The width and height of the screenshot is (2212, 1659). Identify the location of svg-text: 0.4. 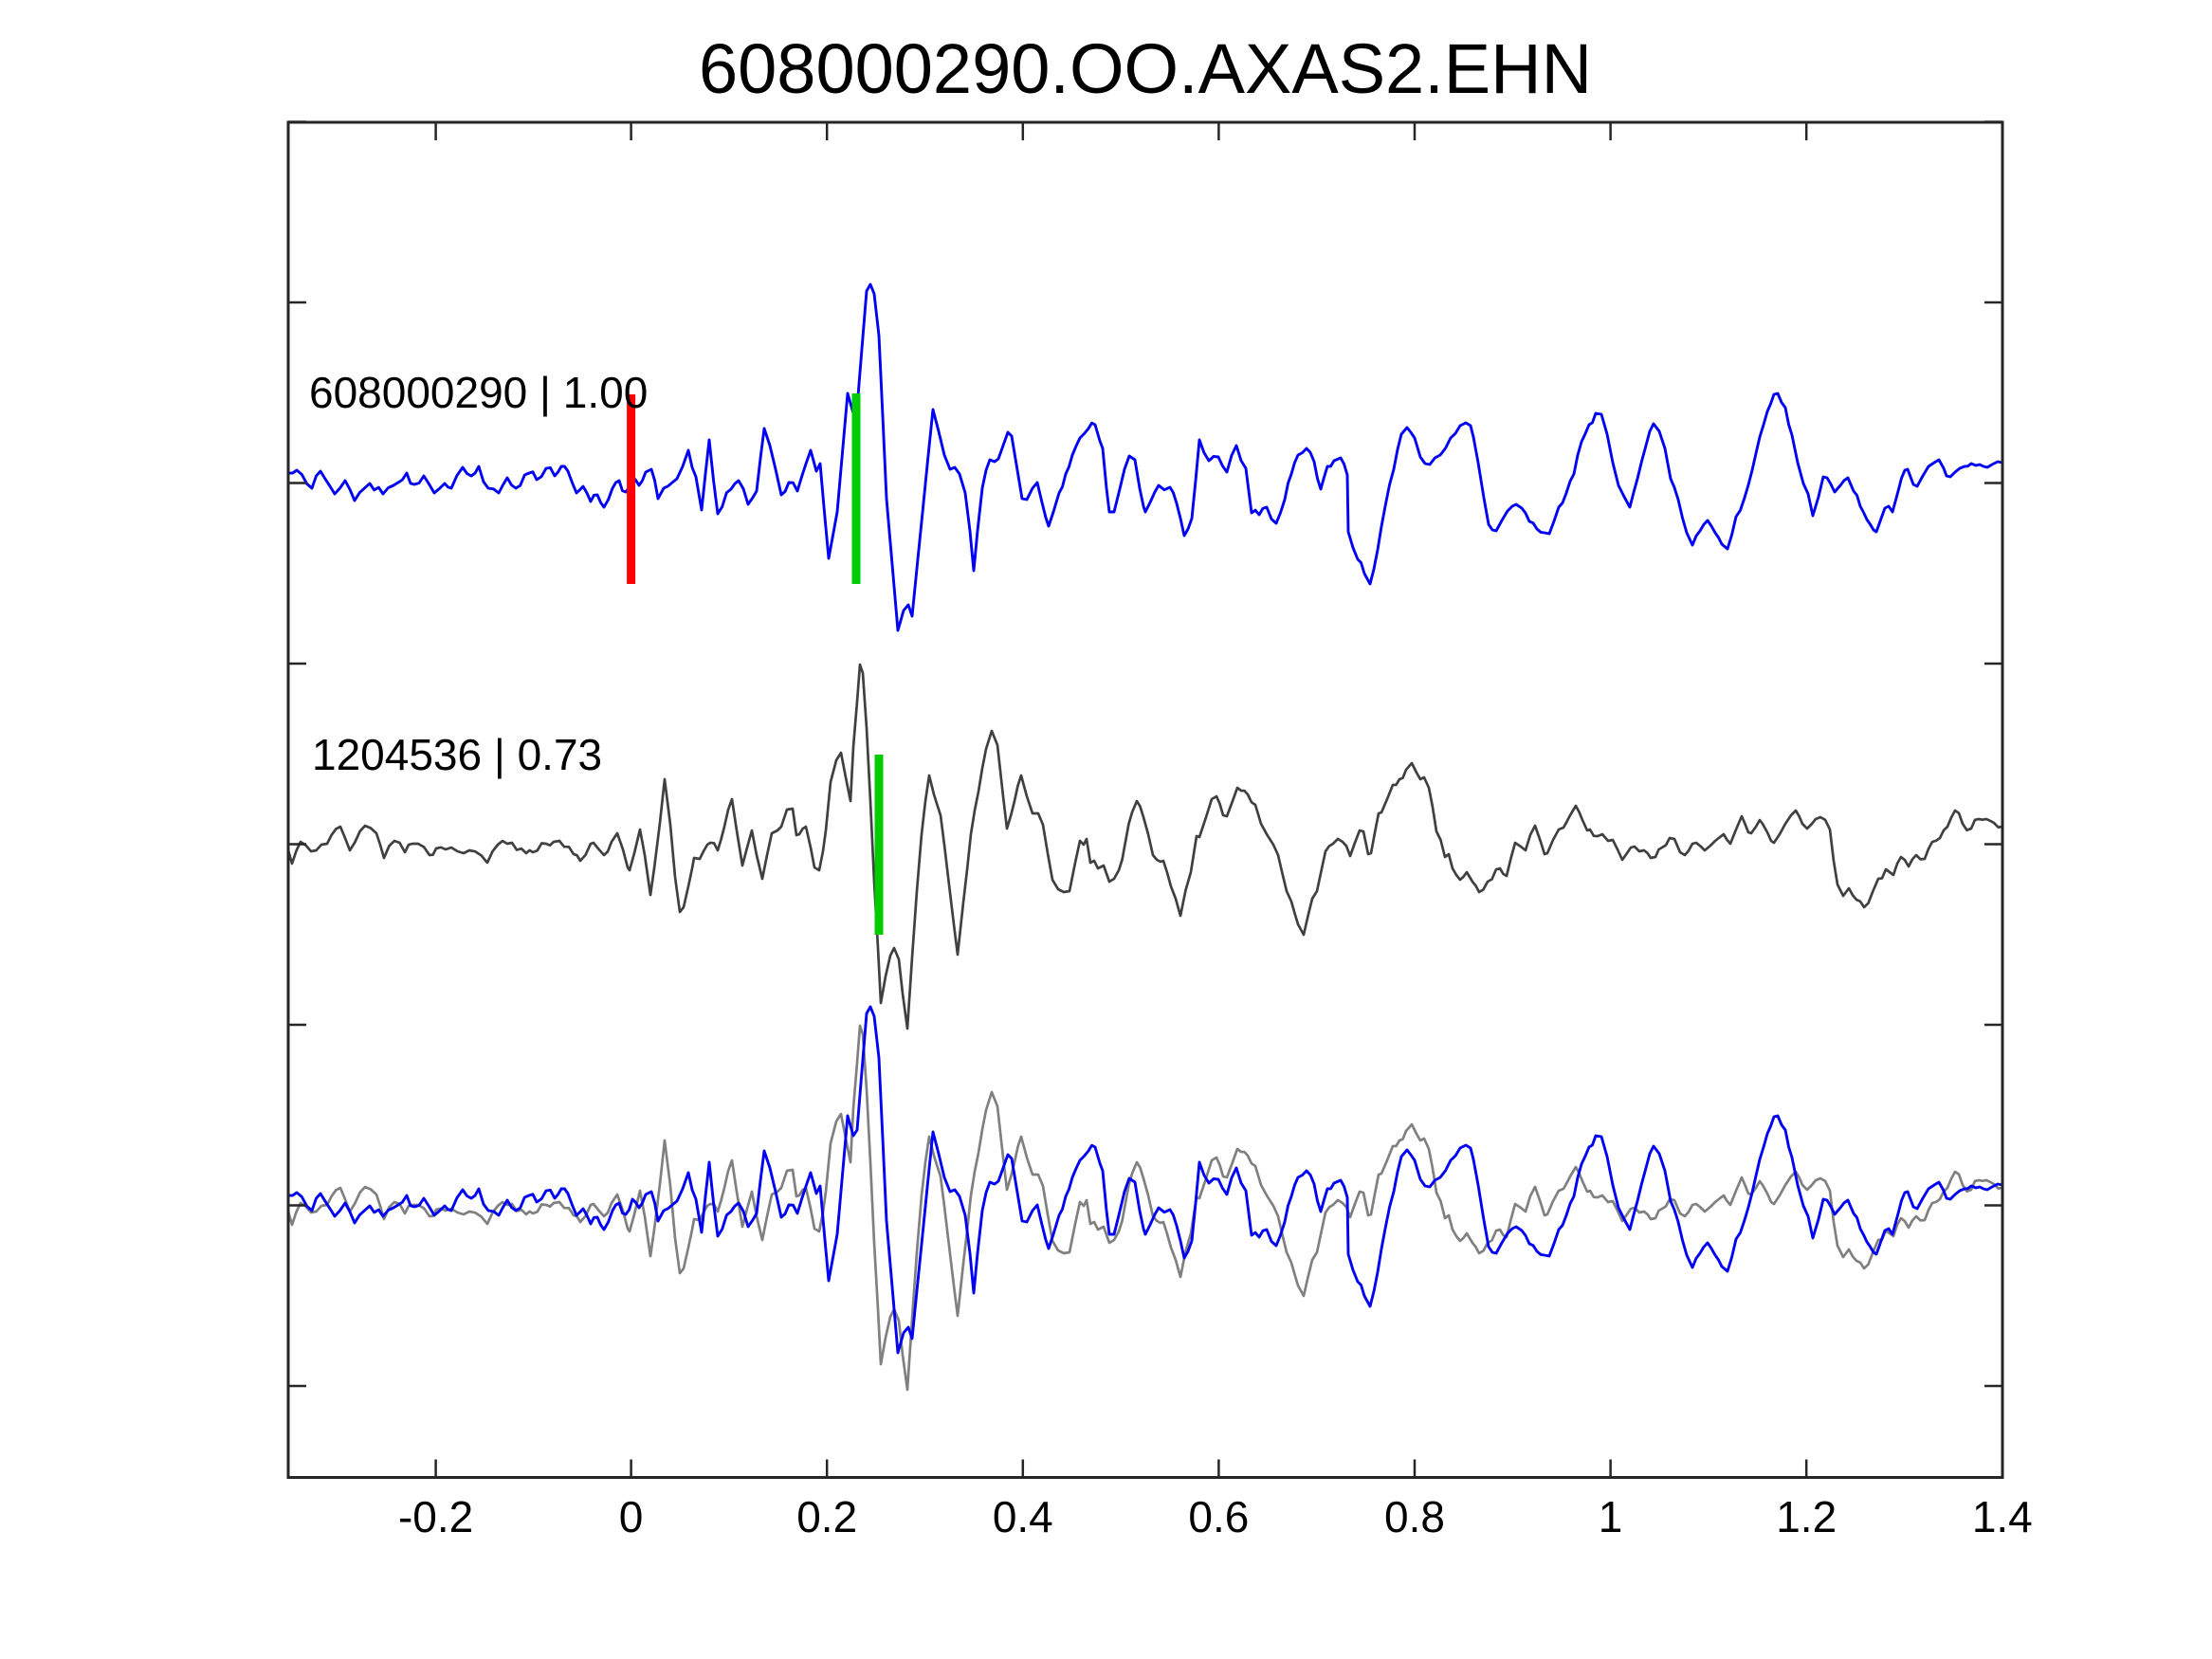
(1023, 1516).